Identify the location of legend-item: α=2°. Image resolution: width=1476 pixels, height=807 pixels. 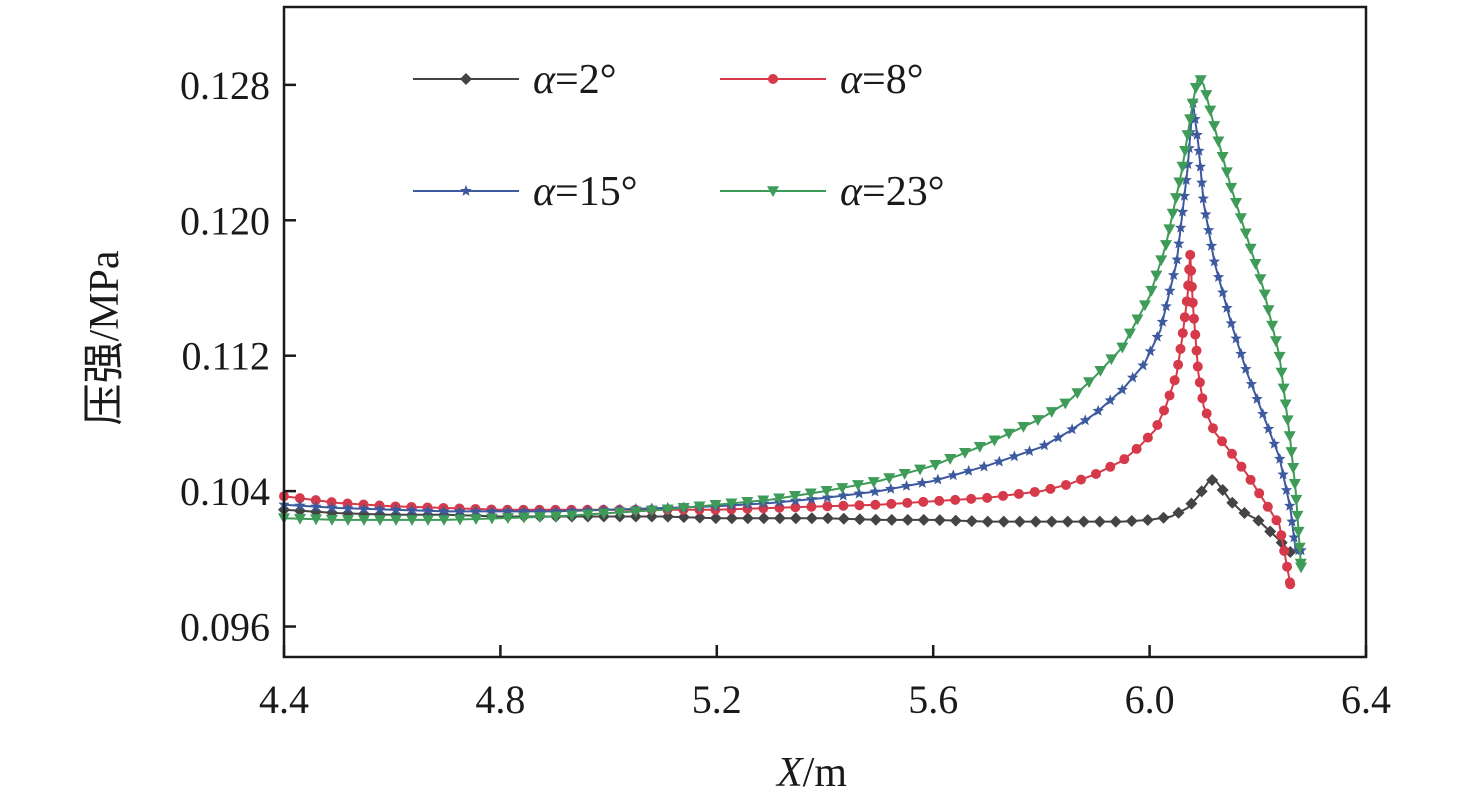
(515, 80).